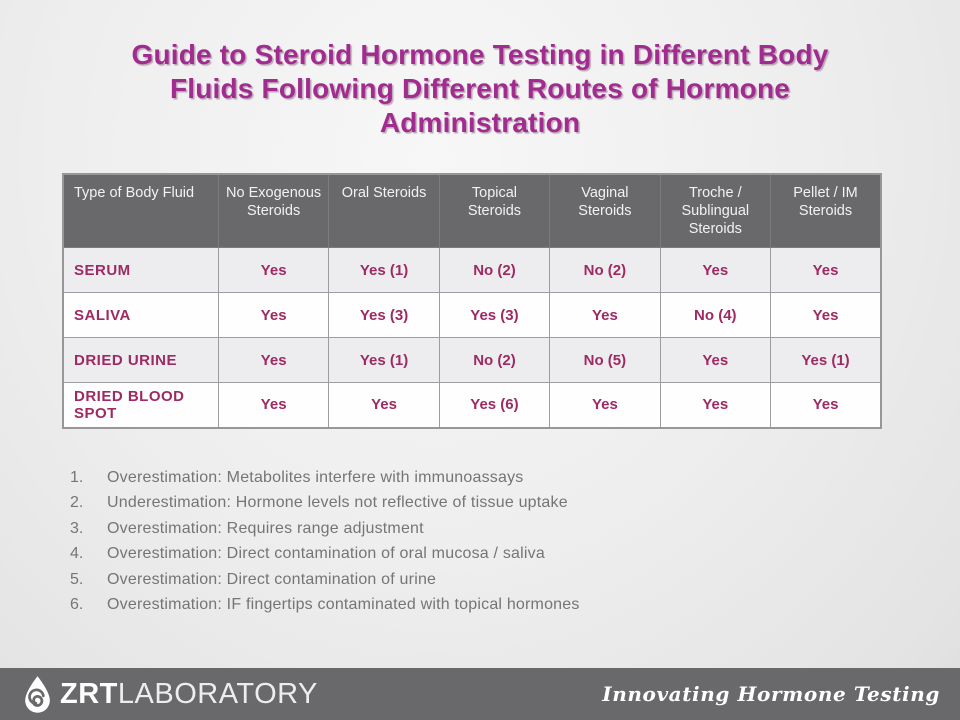 The width and height of the screenshot is (960, 720). Describe the element at coordinates (273, 210) in the screenshot. I see `column-header-no-exogenous-steroids: No Exogenous Steroids` at that location.